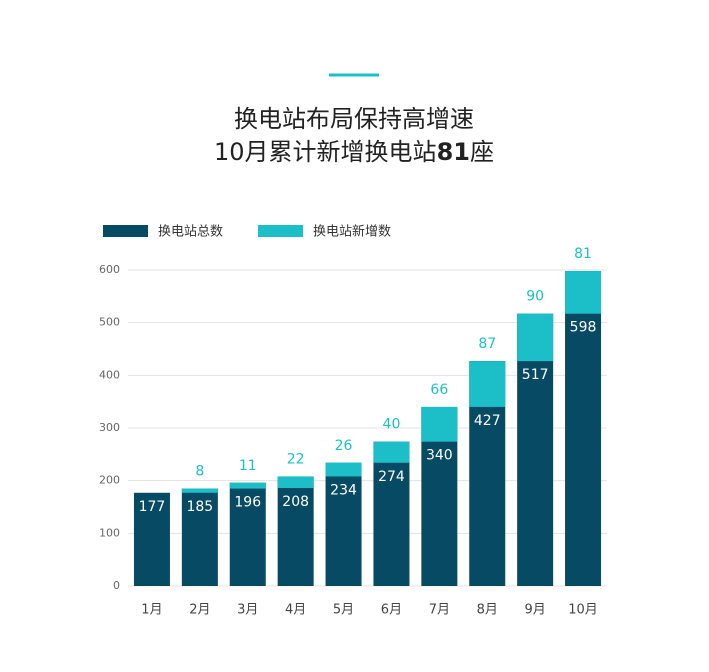 Image resolution: width=709 pixels, height=672 pixels. Describe the element at coordinates (439, 456) in the screenshot. I see `value-label: 340` at that location.